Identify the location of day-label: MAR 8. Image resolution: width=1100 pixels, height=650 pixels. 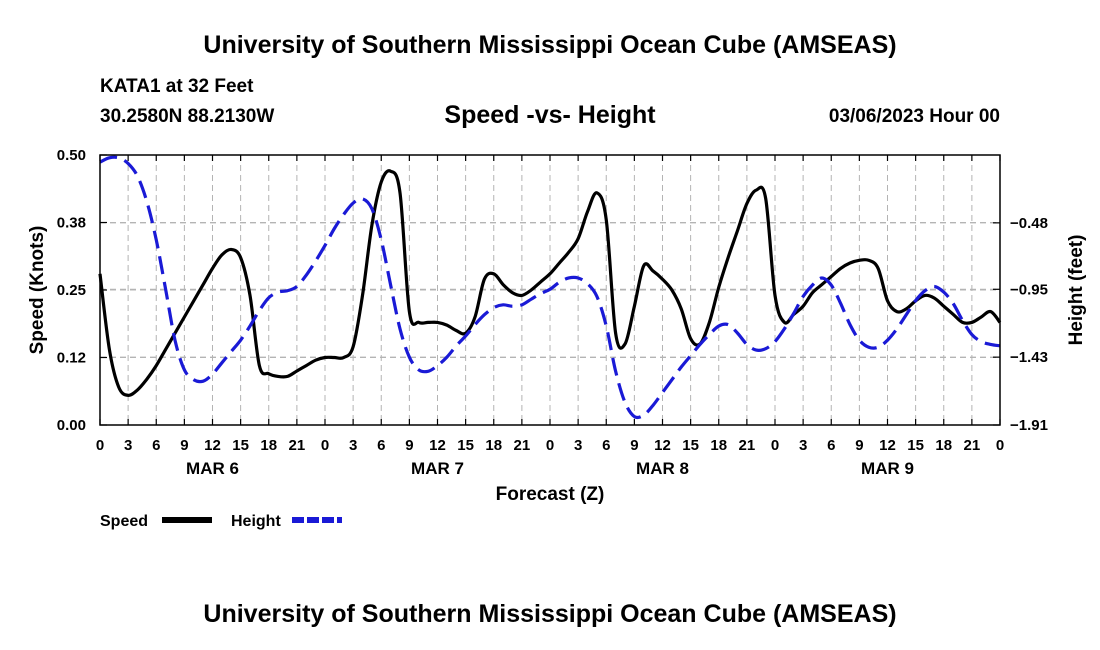
(662, 468).